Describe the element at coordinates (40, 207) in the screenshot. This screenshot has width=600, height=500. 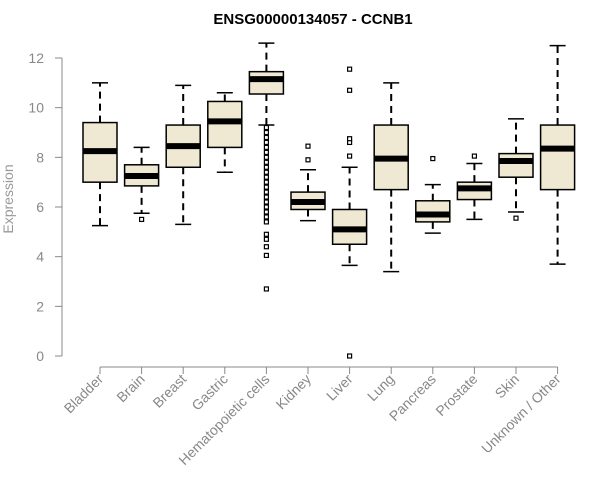
I see `y-tick-label: 6` at that location.